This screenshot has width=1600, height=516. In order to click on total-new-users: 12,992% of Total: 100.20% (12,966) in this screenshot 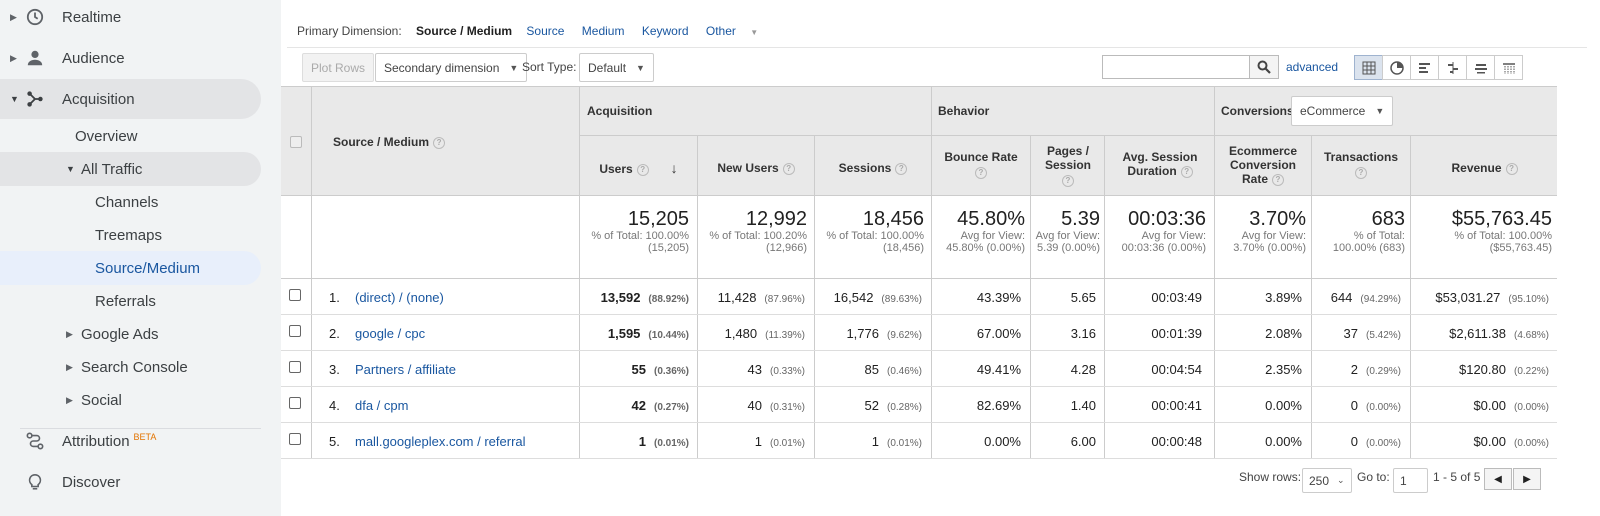, I will do `click(753, 231)`.